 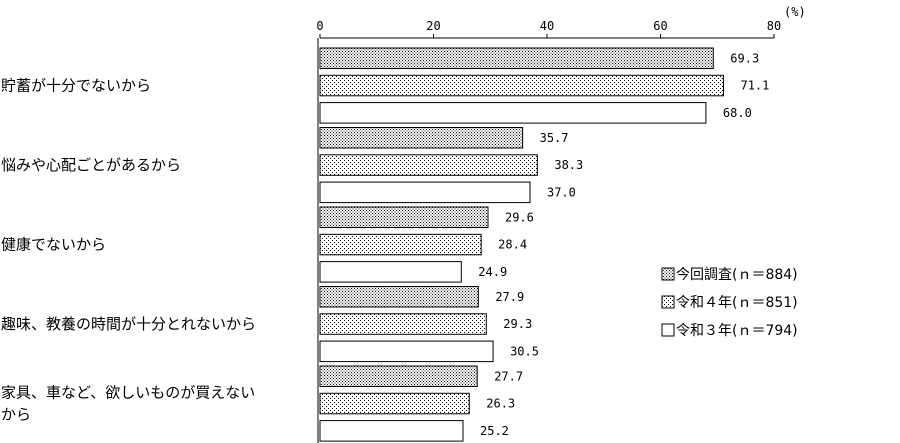 I want to click on value-label: 30.5, so click(x=524, y=351).